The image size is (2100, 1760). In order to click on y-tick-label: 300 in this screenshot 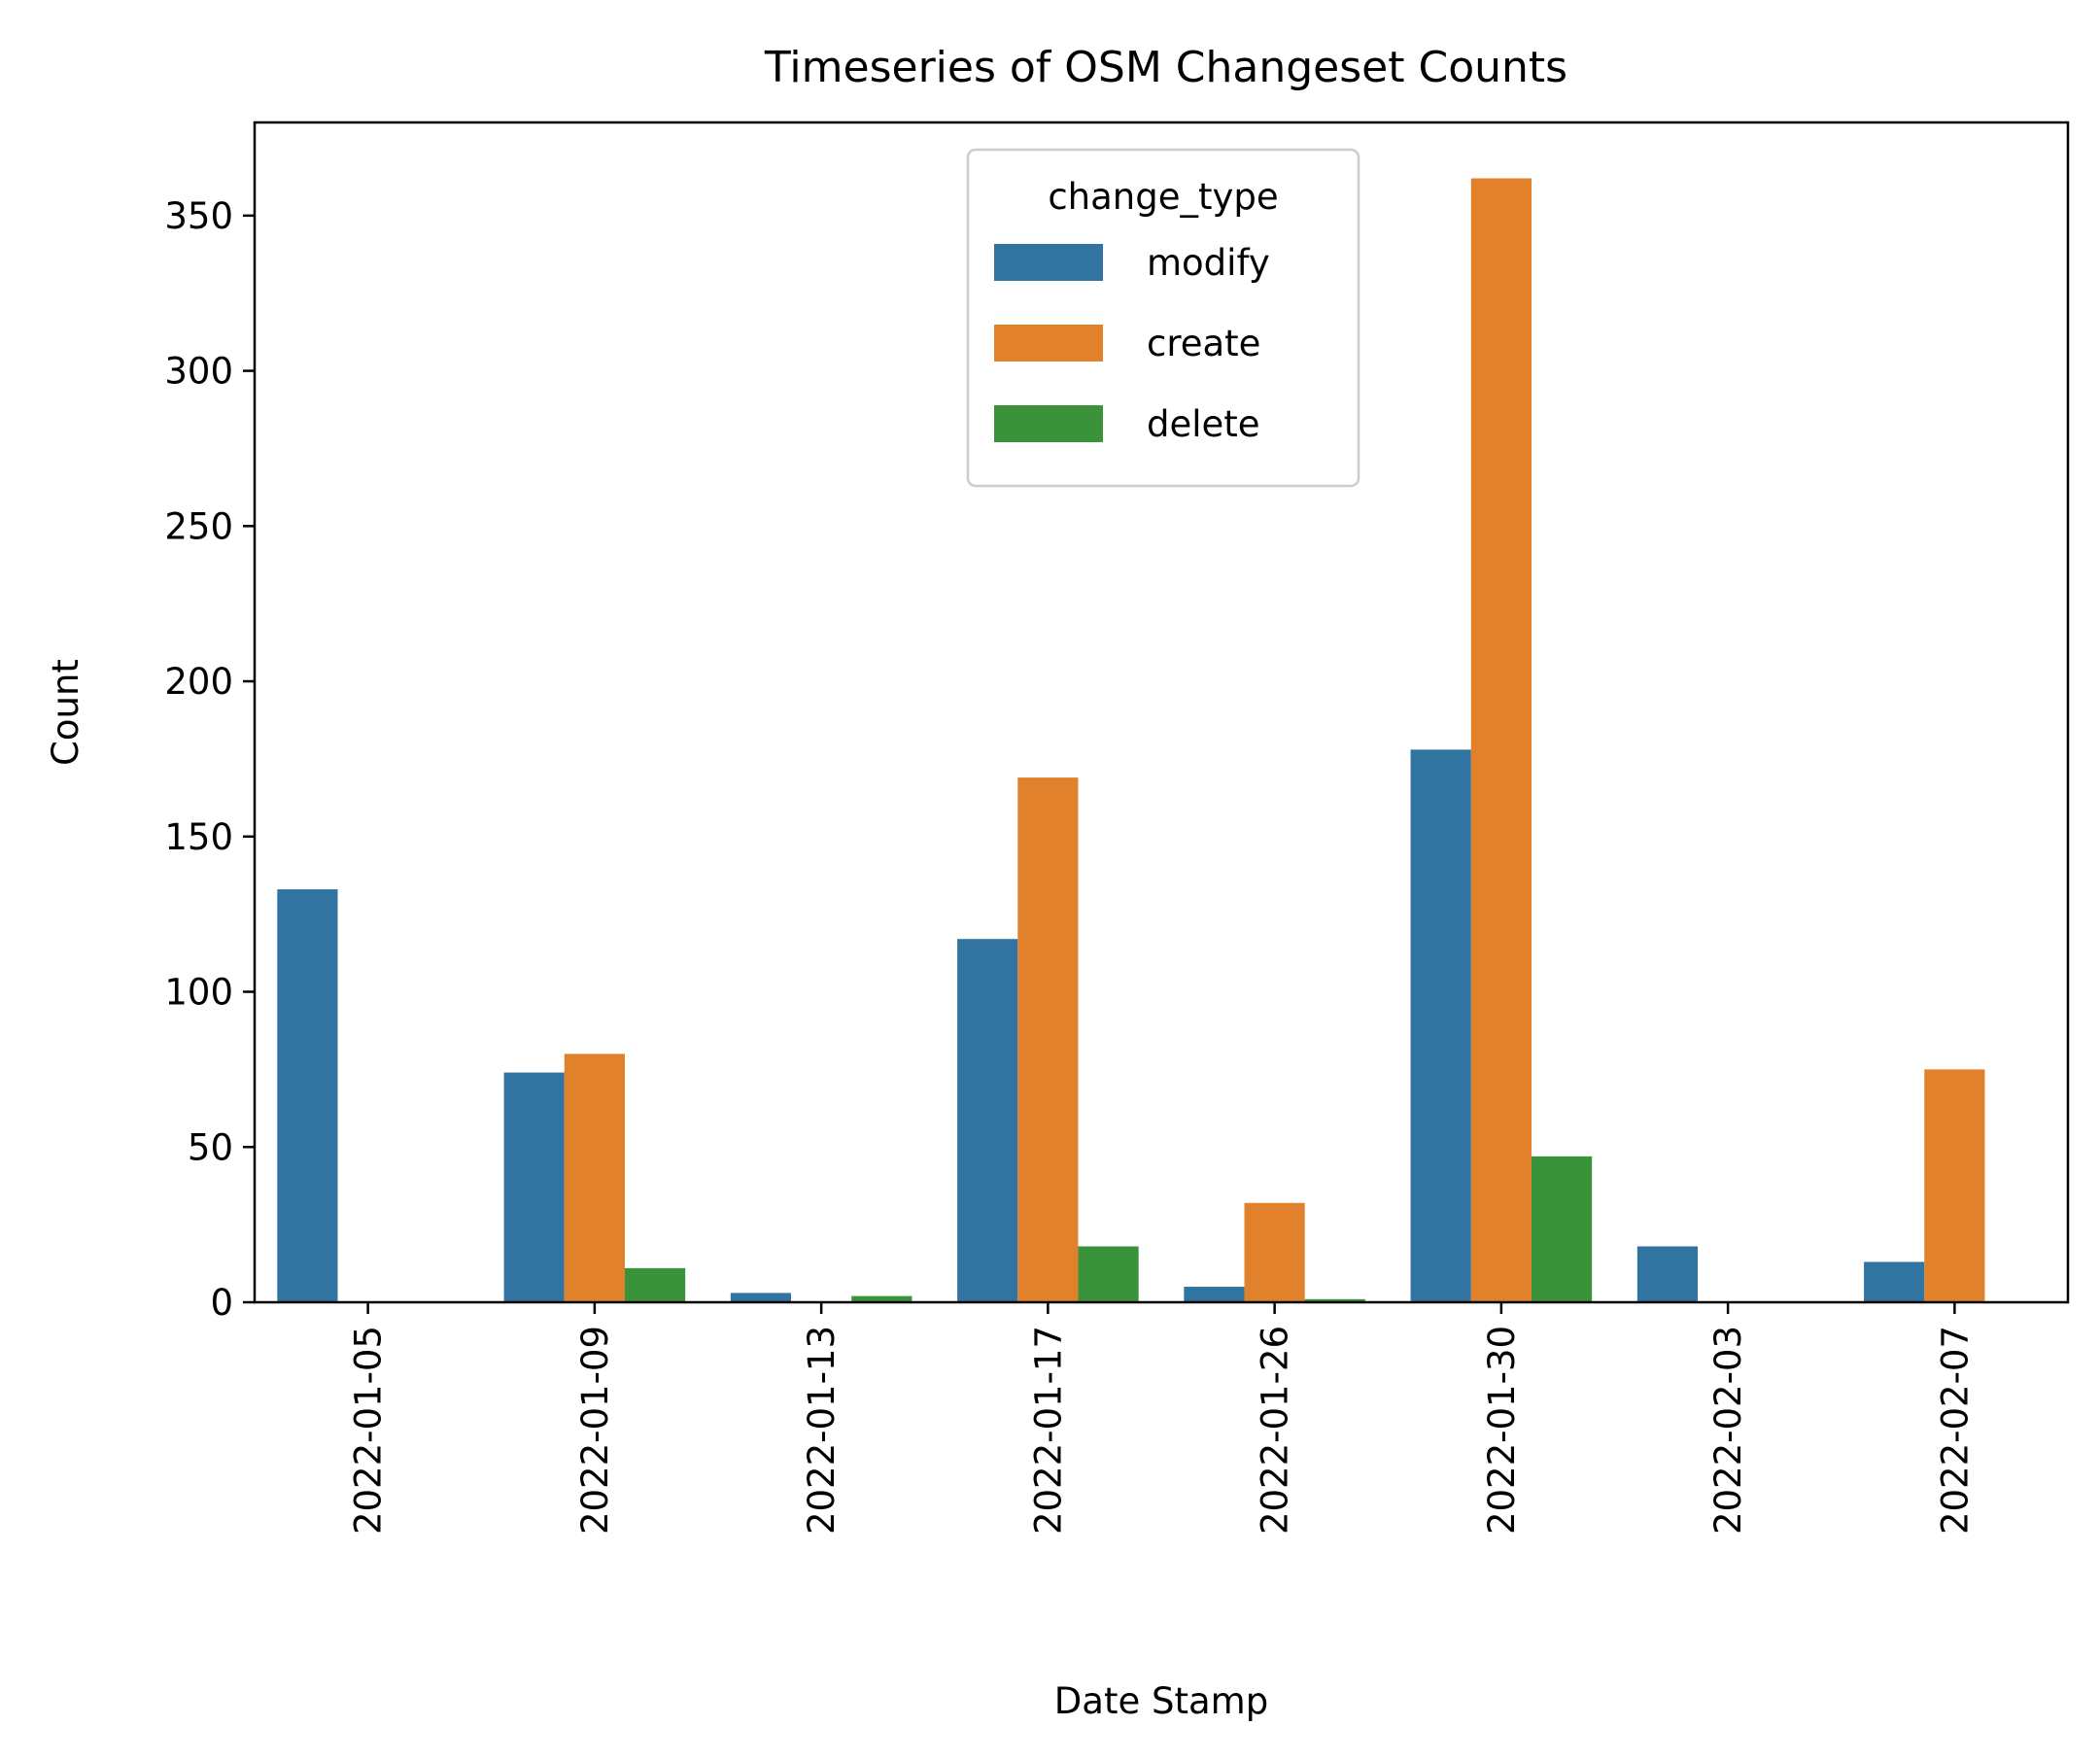, I will do `click(198, 372)`.